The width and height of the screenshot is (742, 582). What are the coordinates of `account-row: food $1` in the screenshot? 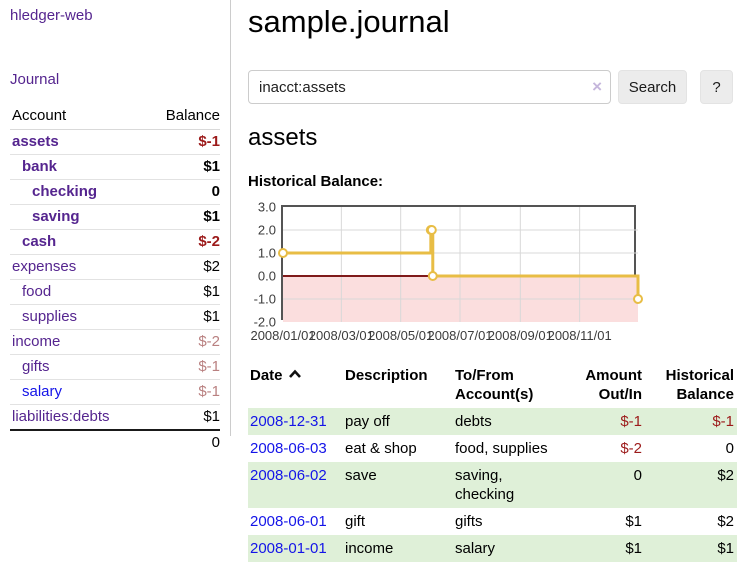 It's located at (115, 292).